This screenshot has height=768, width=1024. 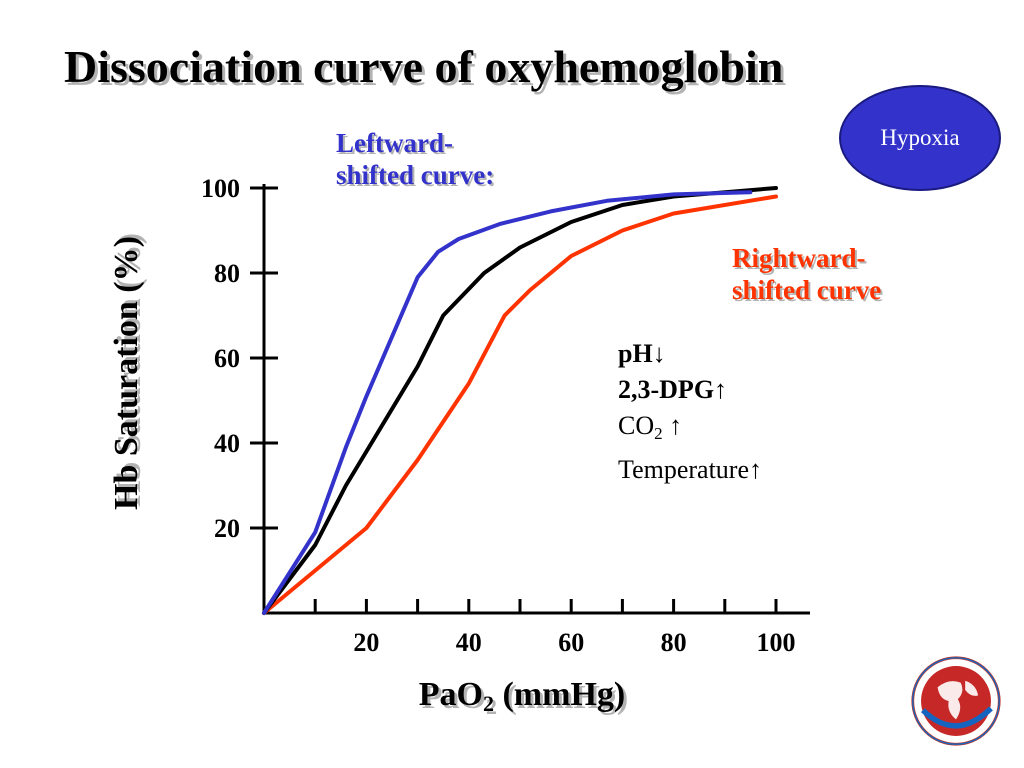 I want to click on x-tick-label: 40, so click(x=469, y=642).